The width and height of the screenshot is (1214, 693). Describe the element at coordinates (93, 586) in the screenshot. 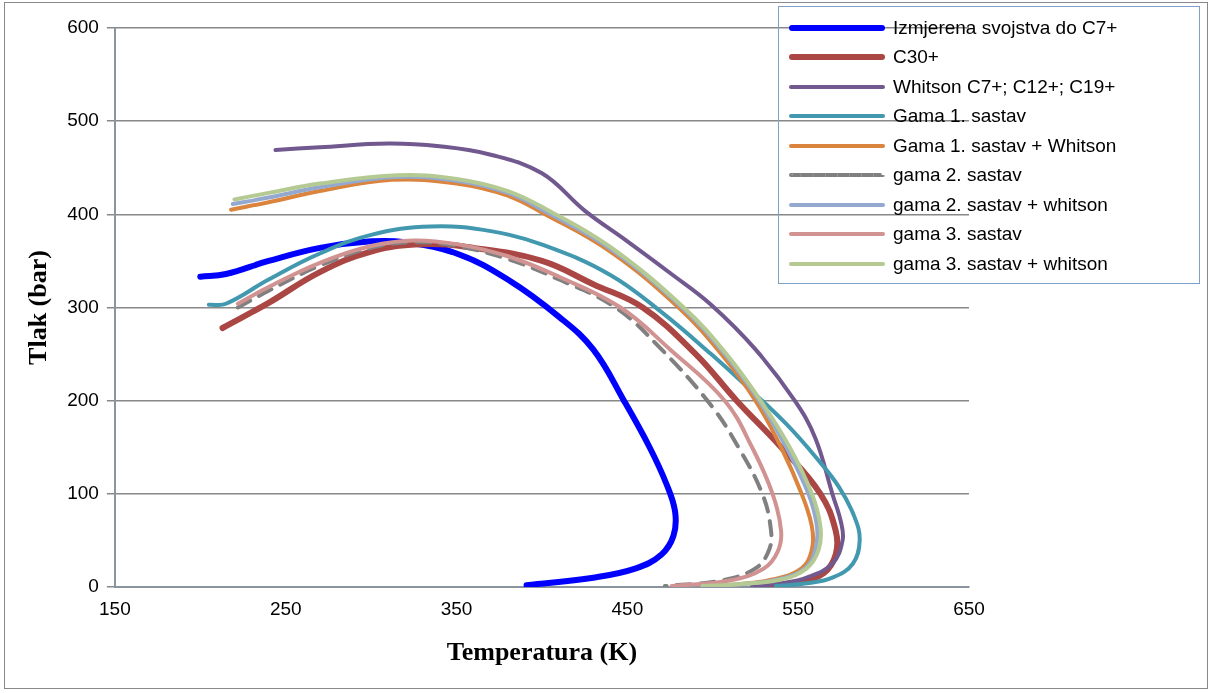

I see `y-tick-label: 0` at that location.